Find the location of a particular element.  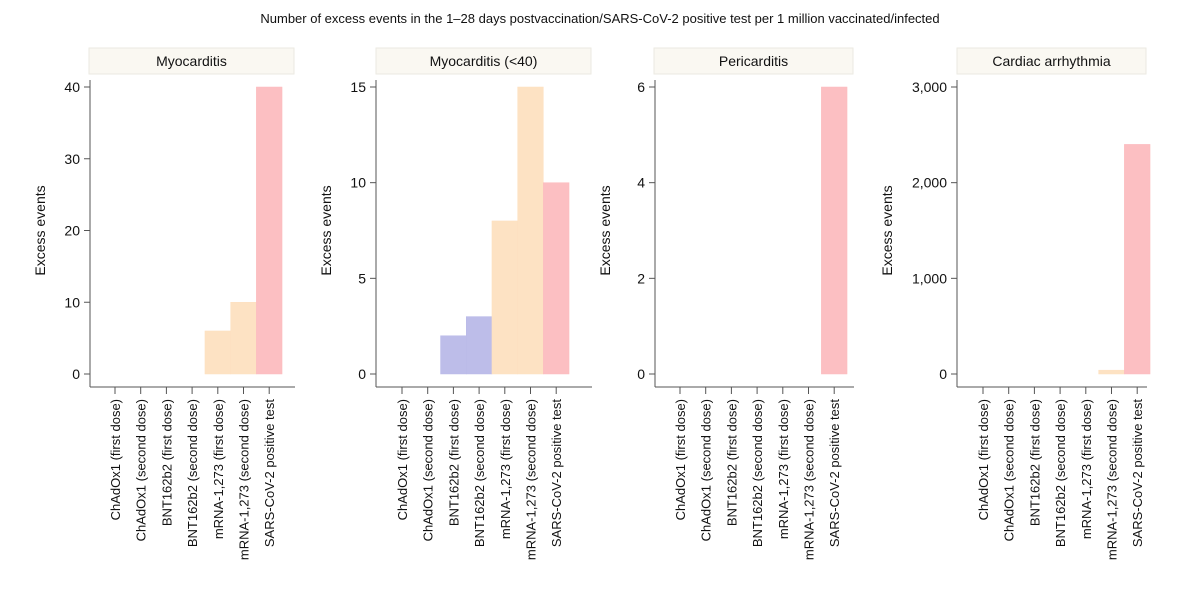

panel-4-strip-box is located at coordinates (1051, 61).